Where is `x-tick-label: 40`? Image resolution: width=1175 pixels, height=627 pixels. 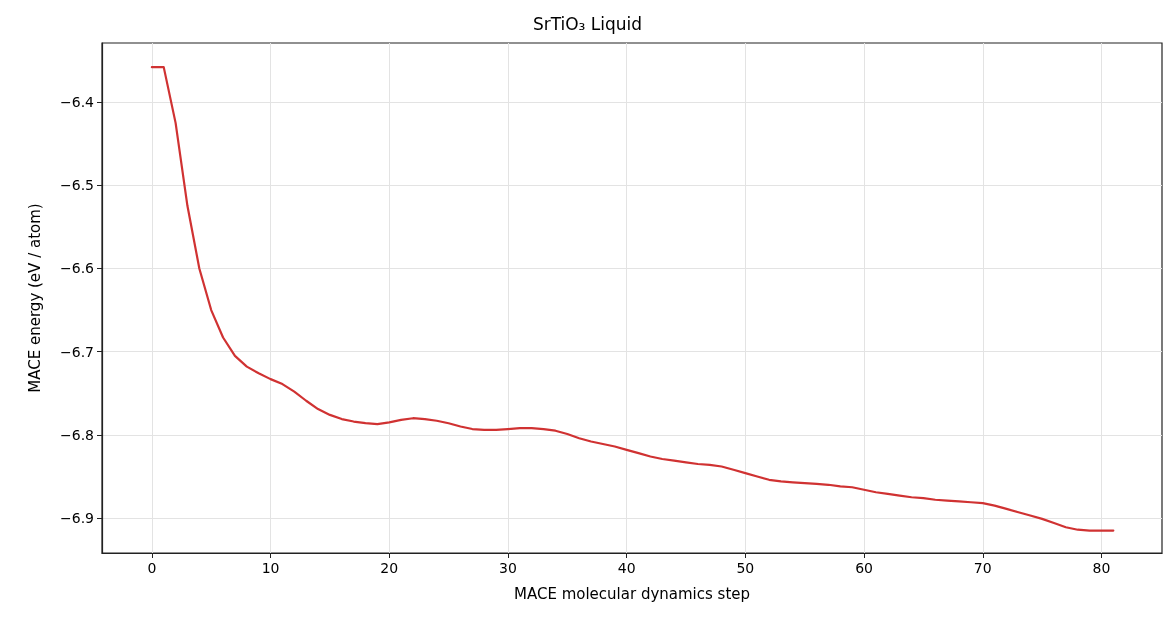
x-tick-label: 40 is located at coordinates (626, 568).